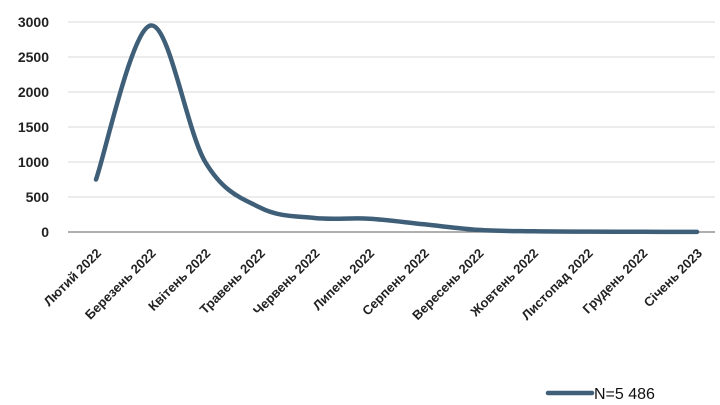 The width and height of the screenshot is (720, 405). What do you see at coordinates (38, 197) in the screenshot?
I see `y-tick-label: 500` at bounding box center [38, 197].